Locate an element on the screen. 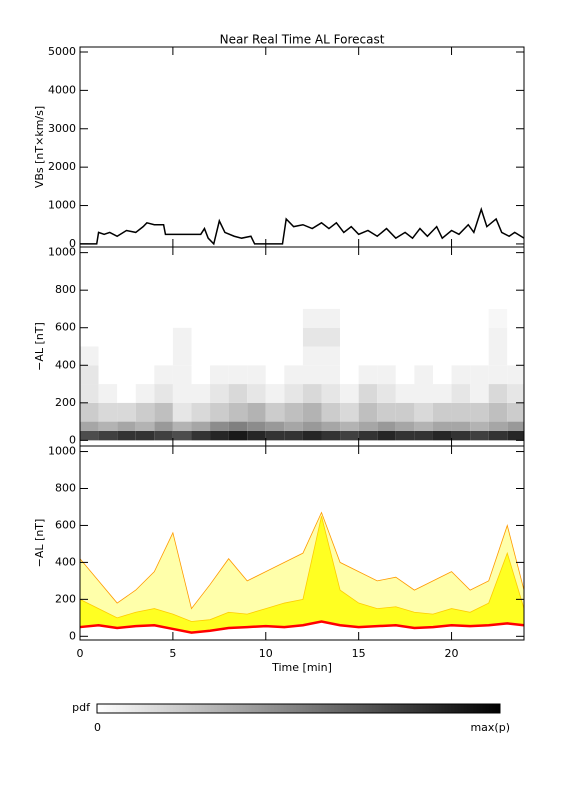  y-tick-label: 1000 is located at coordinates (62, 451).